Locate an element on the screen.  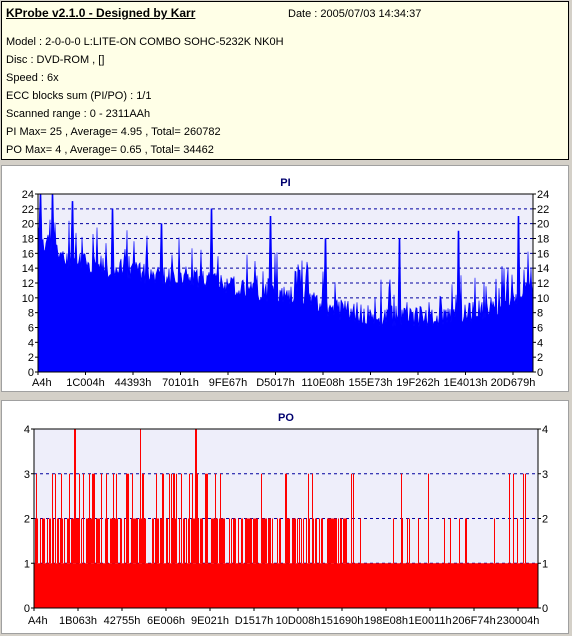
y-tick-label: 10 is located at coordinates (28, 299).